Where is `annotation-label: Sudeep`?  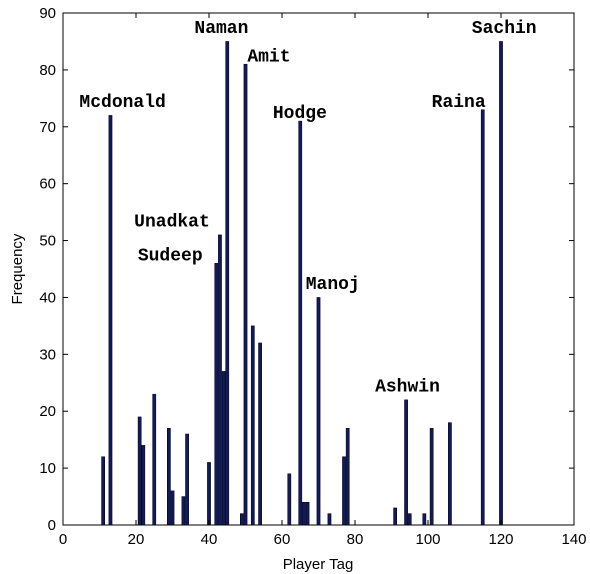 annotation-label: Sudeep is located at coordinates (170, 256).